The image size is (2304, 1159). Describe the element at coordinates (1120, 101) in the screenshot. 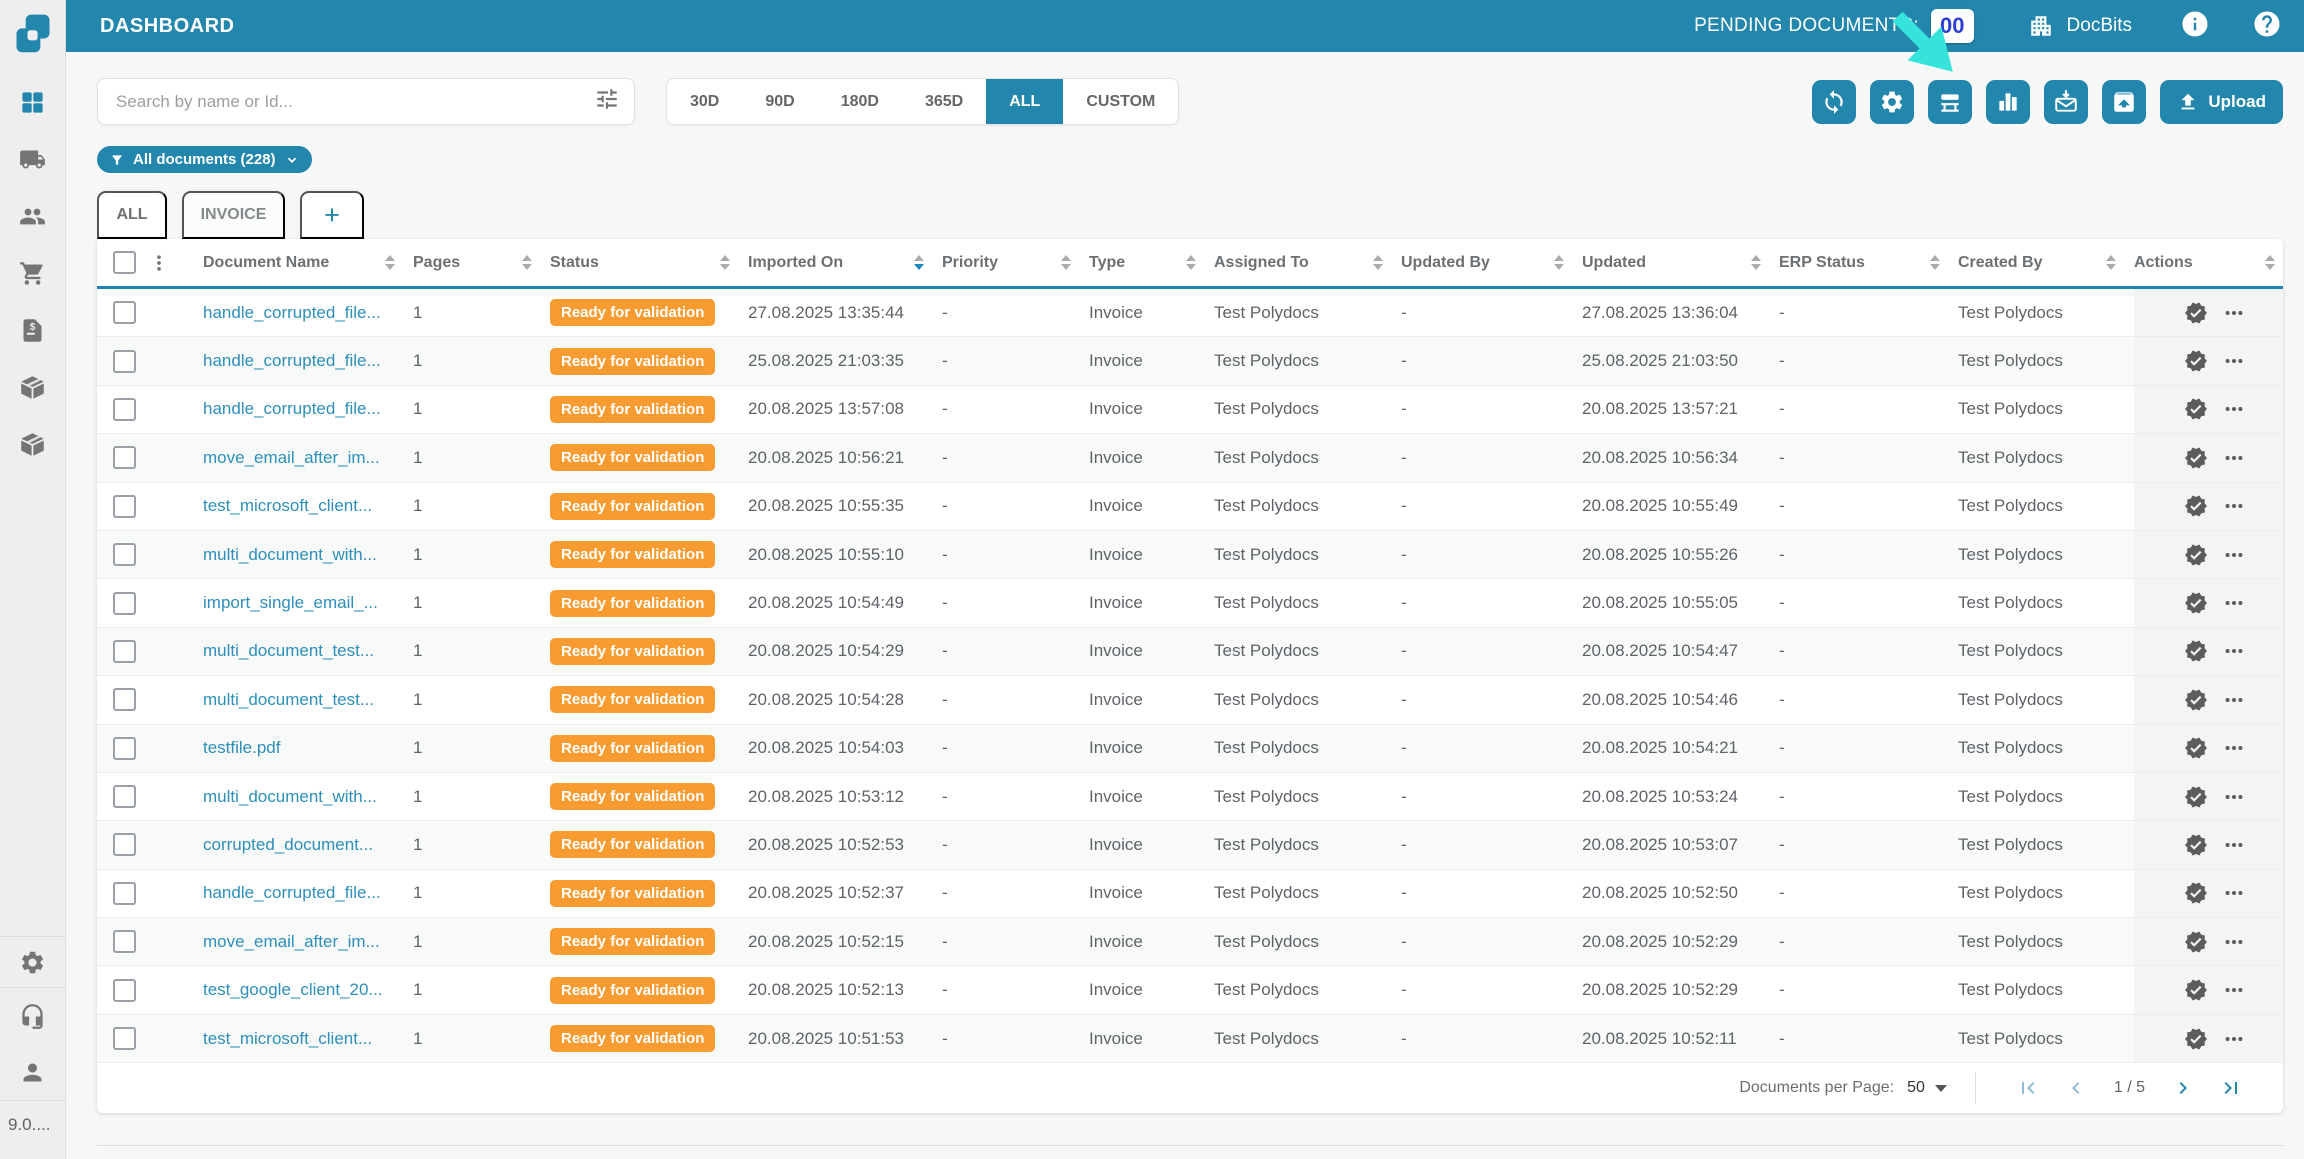

I see `date-filter-custom: CUSTOM` at that location.